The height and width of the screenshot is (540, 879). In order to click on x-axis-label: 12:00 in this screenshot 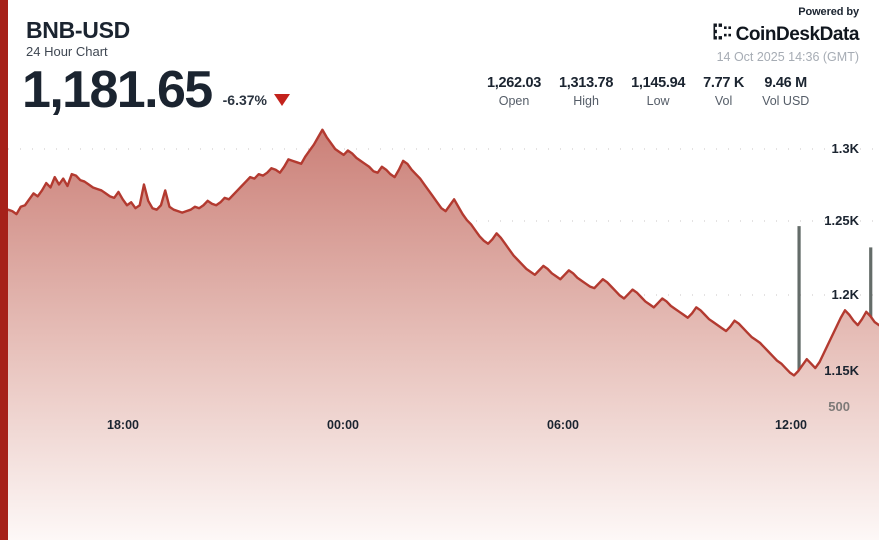, I will do `click(791, 425)`.